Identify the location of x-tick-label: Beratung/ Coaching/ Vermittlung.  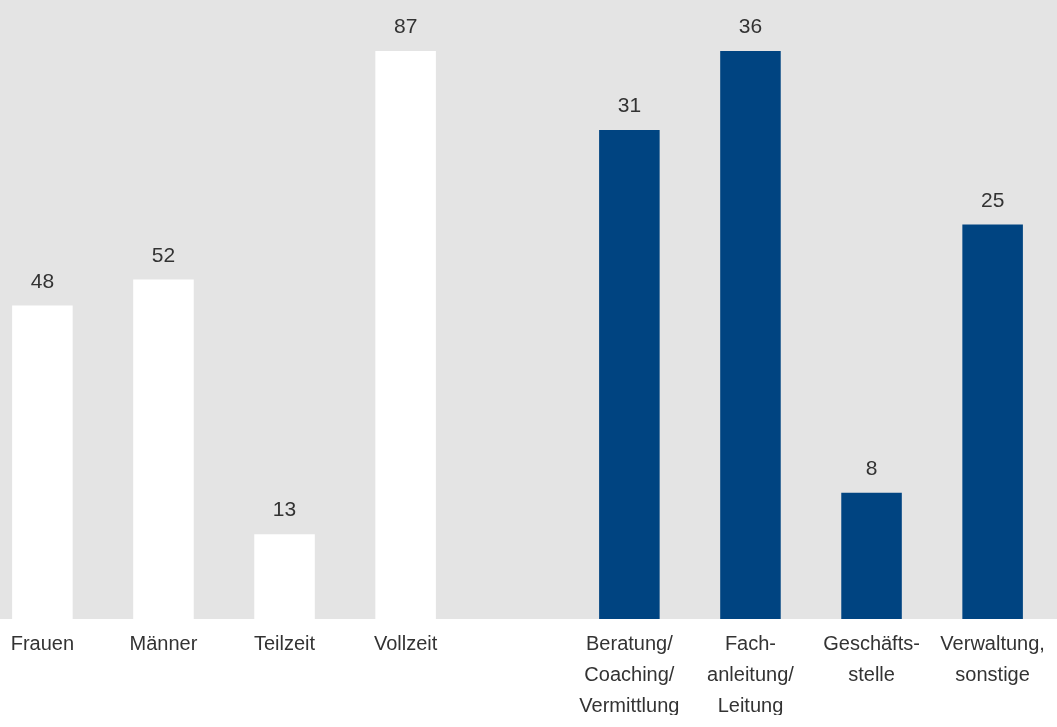
(629, 673).